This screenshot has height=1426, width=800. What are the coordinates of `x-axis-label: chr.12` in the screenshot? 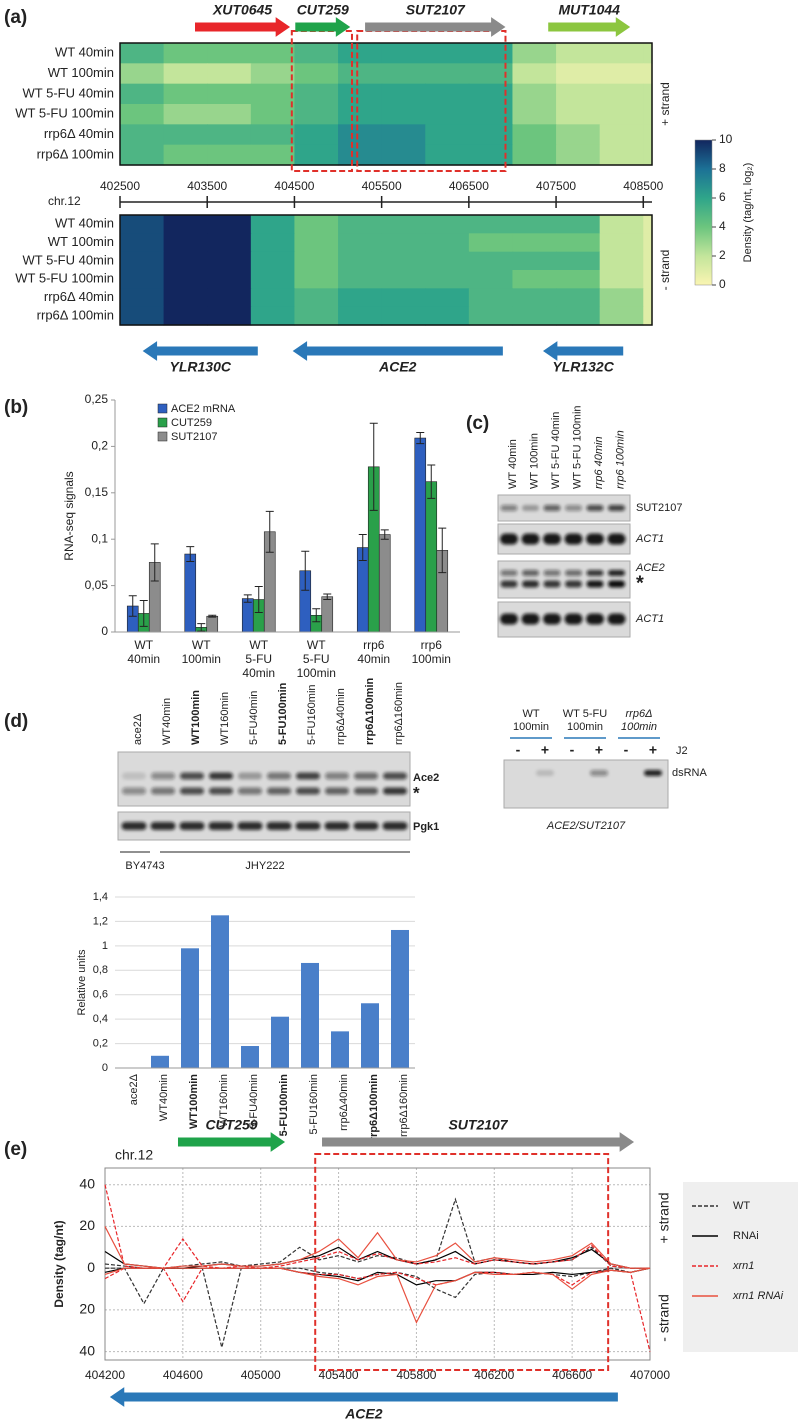 It's located at (64, 201).